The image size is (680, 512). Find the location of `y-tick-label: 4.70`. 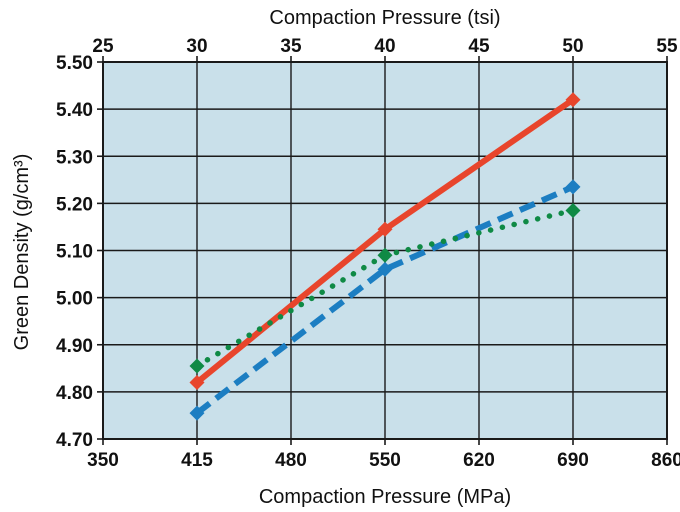

y-tick-label: 4.70 is located at coordinates (74, 440).